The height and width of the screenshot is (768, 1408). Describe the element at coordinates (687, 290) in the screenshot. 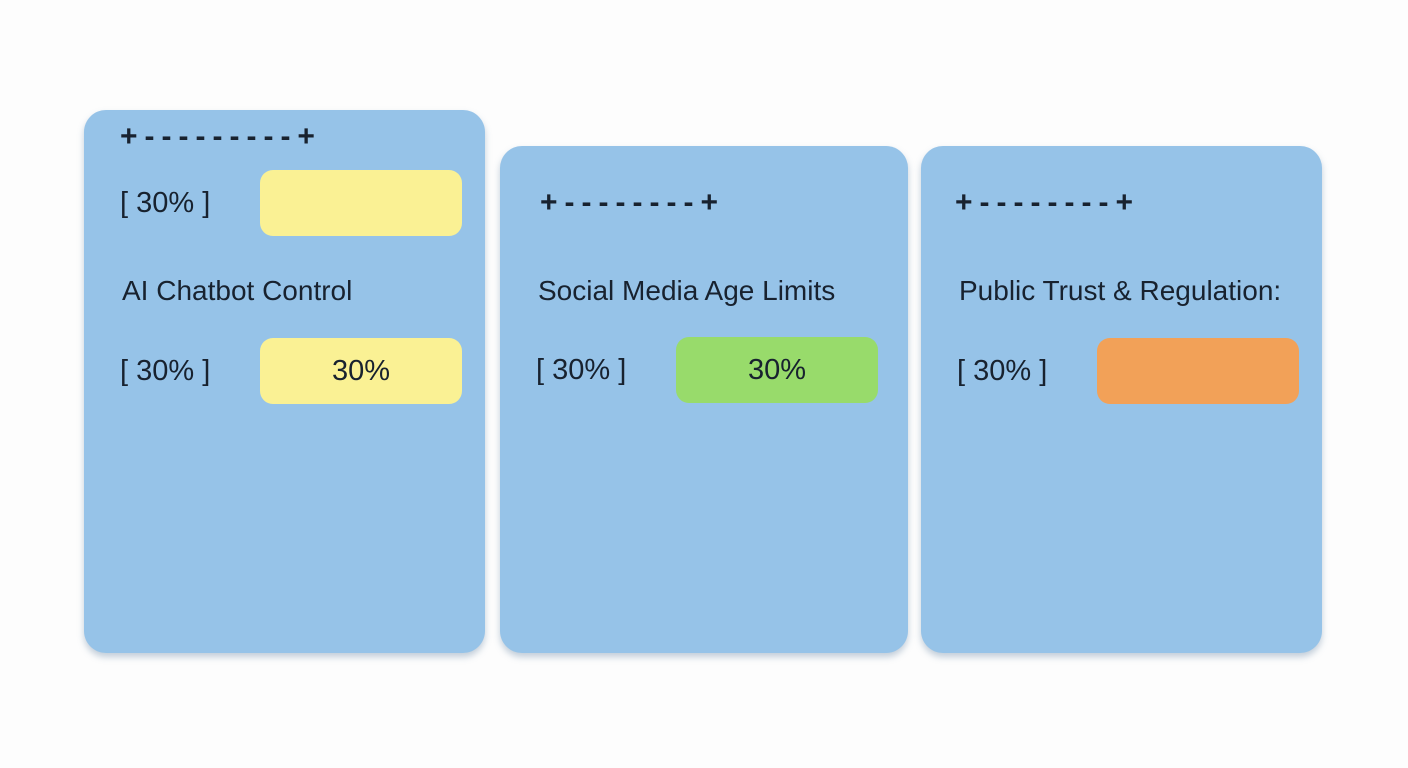

I see `card-title: Social Media Age Limits` at that location.